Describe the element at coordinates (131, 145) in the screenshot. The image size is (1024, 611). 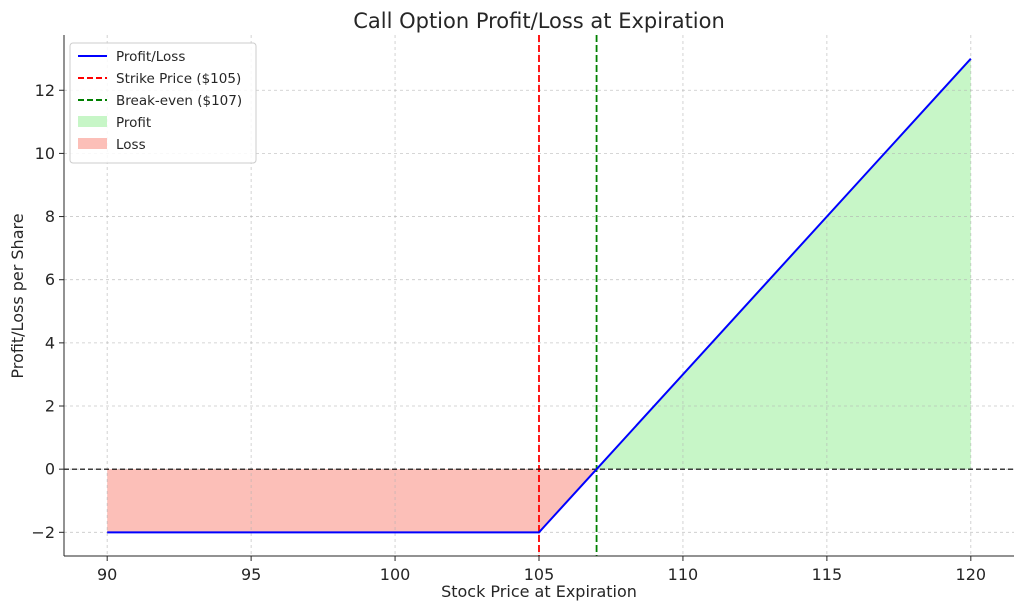
I see `legend-label: Loss` at that location.